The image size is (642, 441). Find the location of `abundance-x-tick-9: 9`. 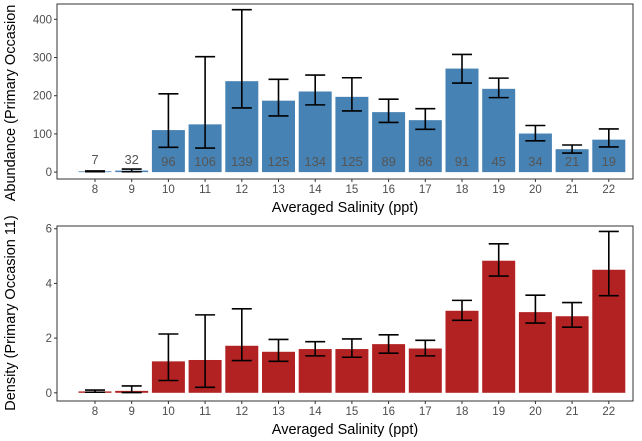

abundance-x-tick-9: 9 is located at coordinates (131, 190).